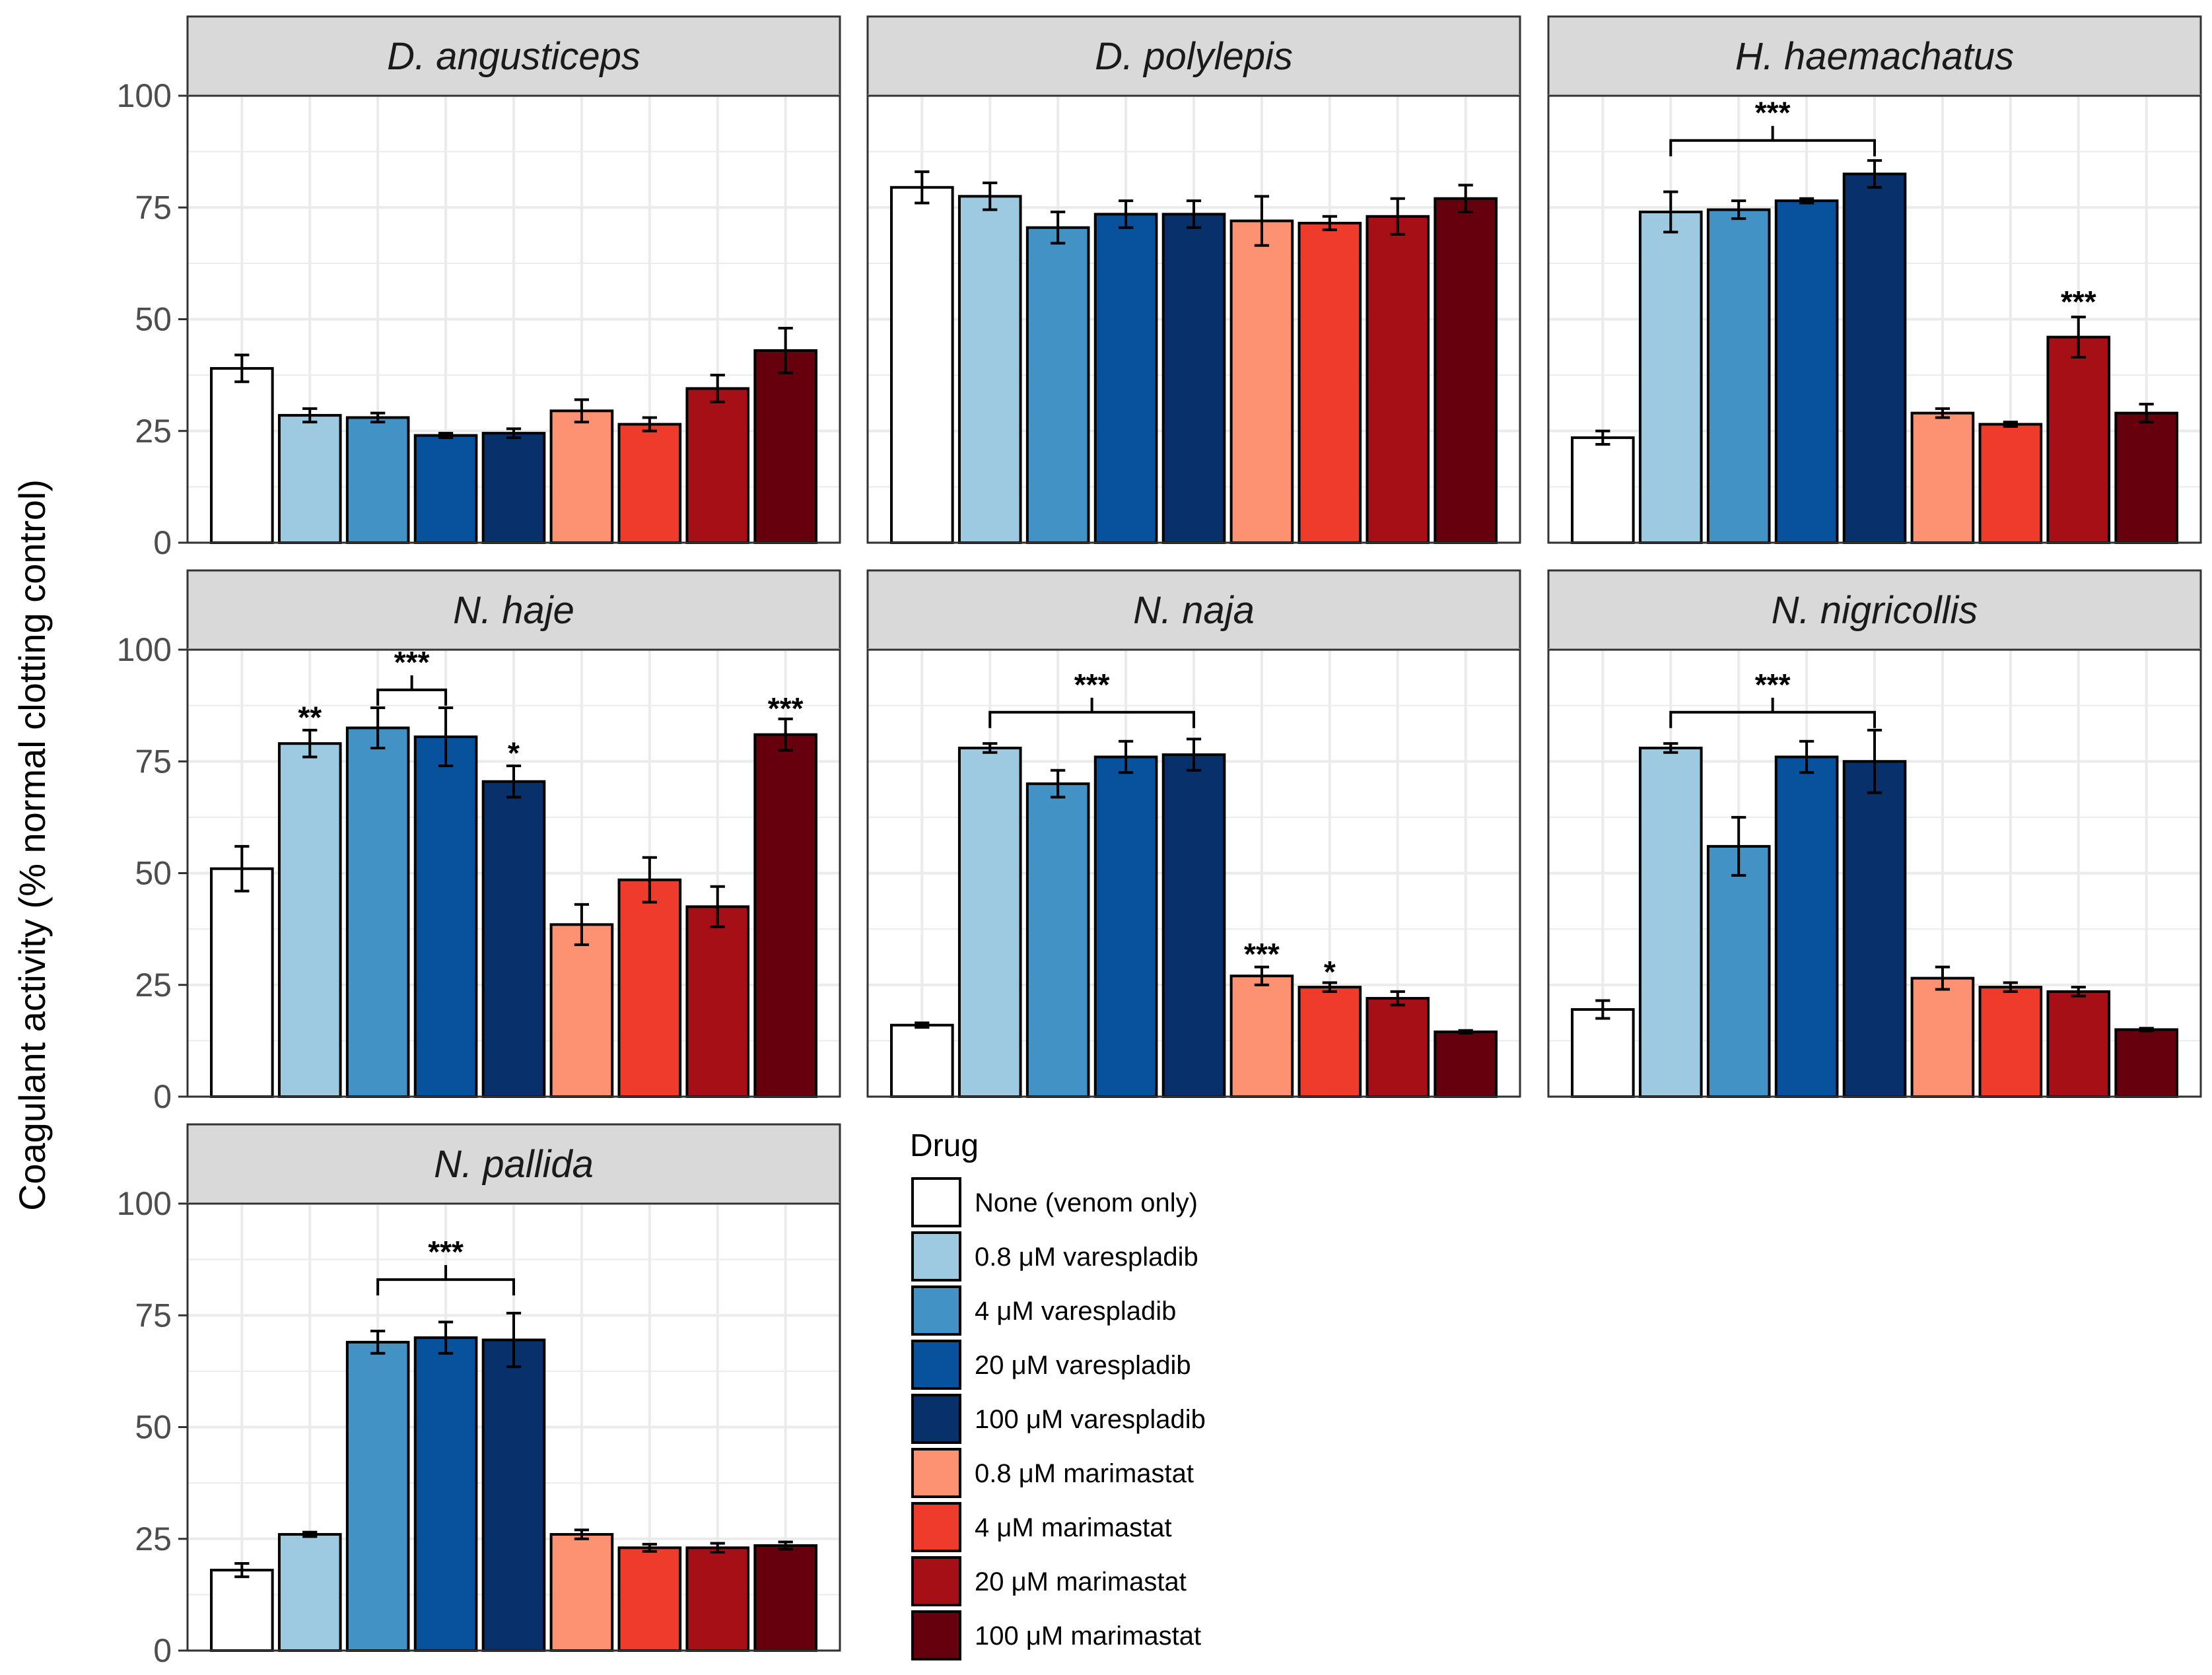  I want to click on legend-label: 100 μM marimastat, so click(1088, 1636).